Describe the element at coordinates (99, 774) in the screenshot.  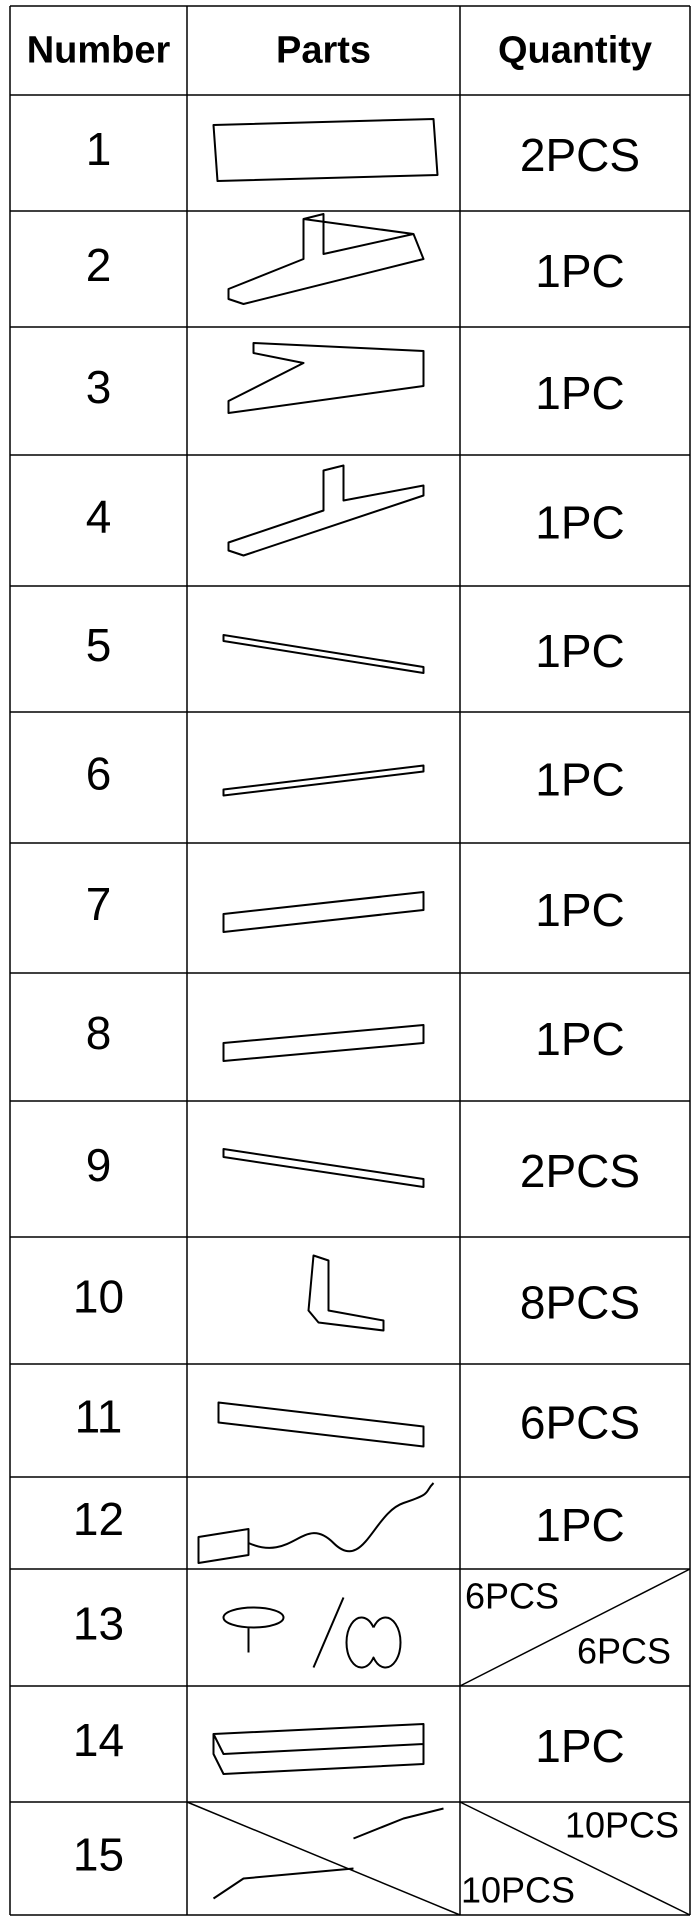
I see `row-number: 6` at that location.